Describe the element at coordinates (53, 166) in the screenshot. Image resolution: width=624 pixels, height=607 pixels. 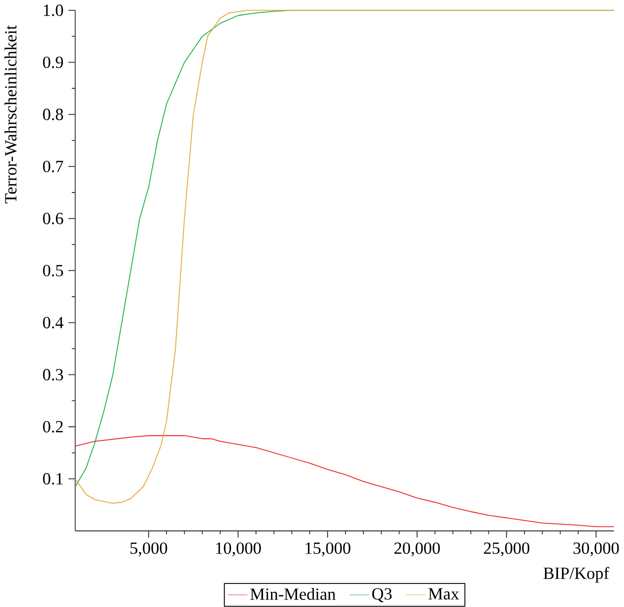
I see `y-tick-label: 0.7` at that location.